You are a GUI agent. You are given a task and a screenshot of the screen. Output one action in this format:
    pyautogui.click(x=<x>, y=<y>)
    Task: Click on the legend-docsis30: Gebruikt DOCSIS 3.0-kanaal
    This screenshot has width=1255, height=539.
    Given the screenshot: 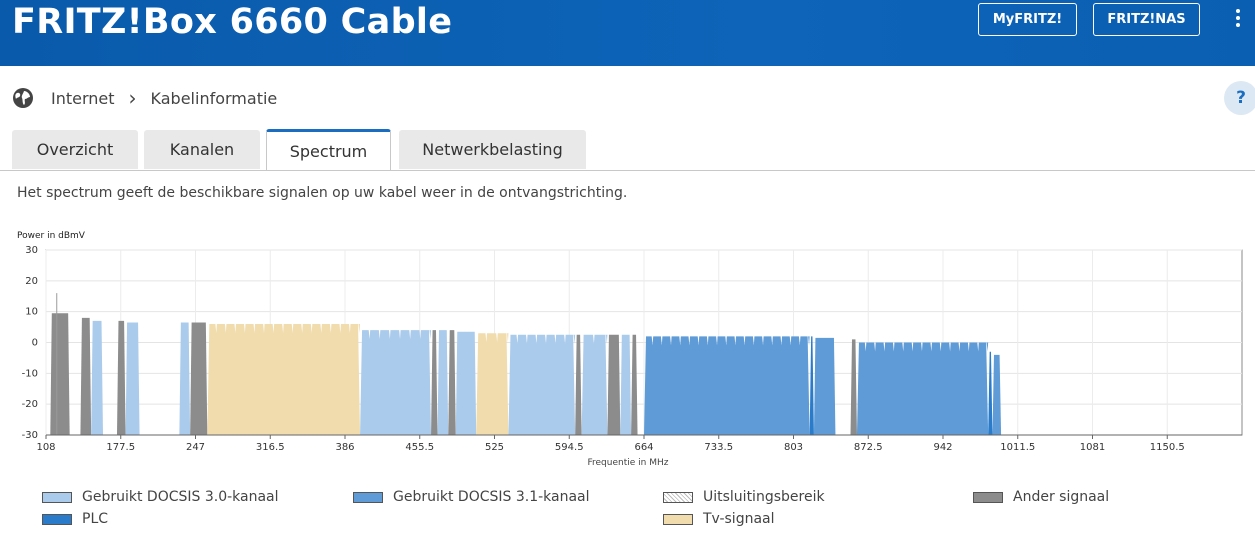 What is the action you would take?
    pyautogui.click(x=160, y=497)
    